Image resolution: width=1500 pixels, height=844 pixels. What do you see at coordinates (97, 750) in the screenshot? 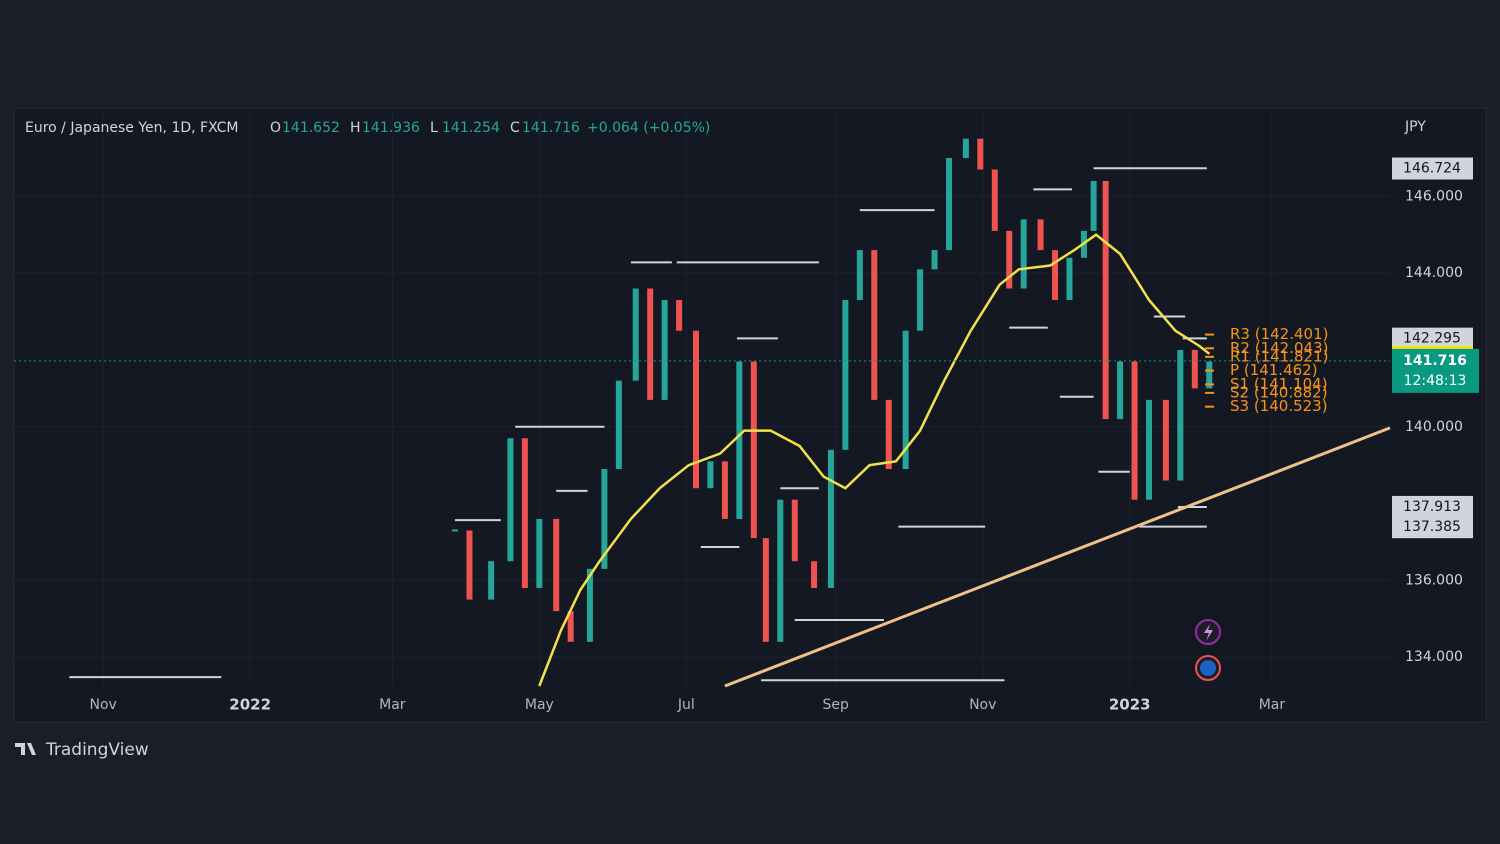
I see `brand: TradingView` at bounding box center [97, 750].